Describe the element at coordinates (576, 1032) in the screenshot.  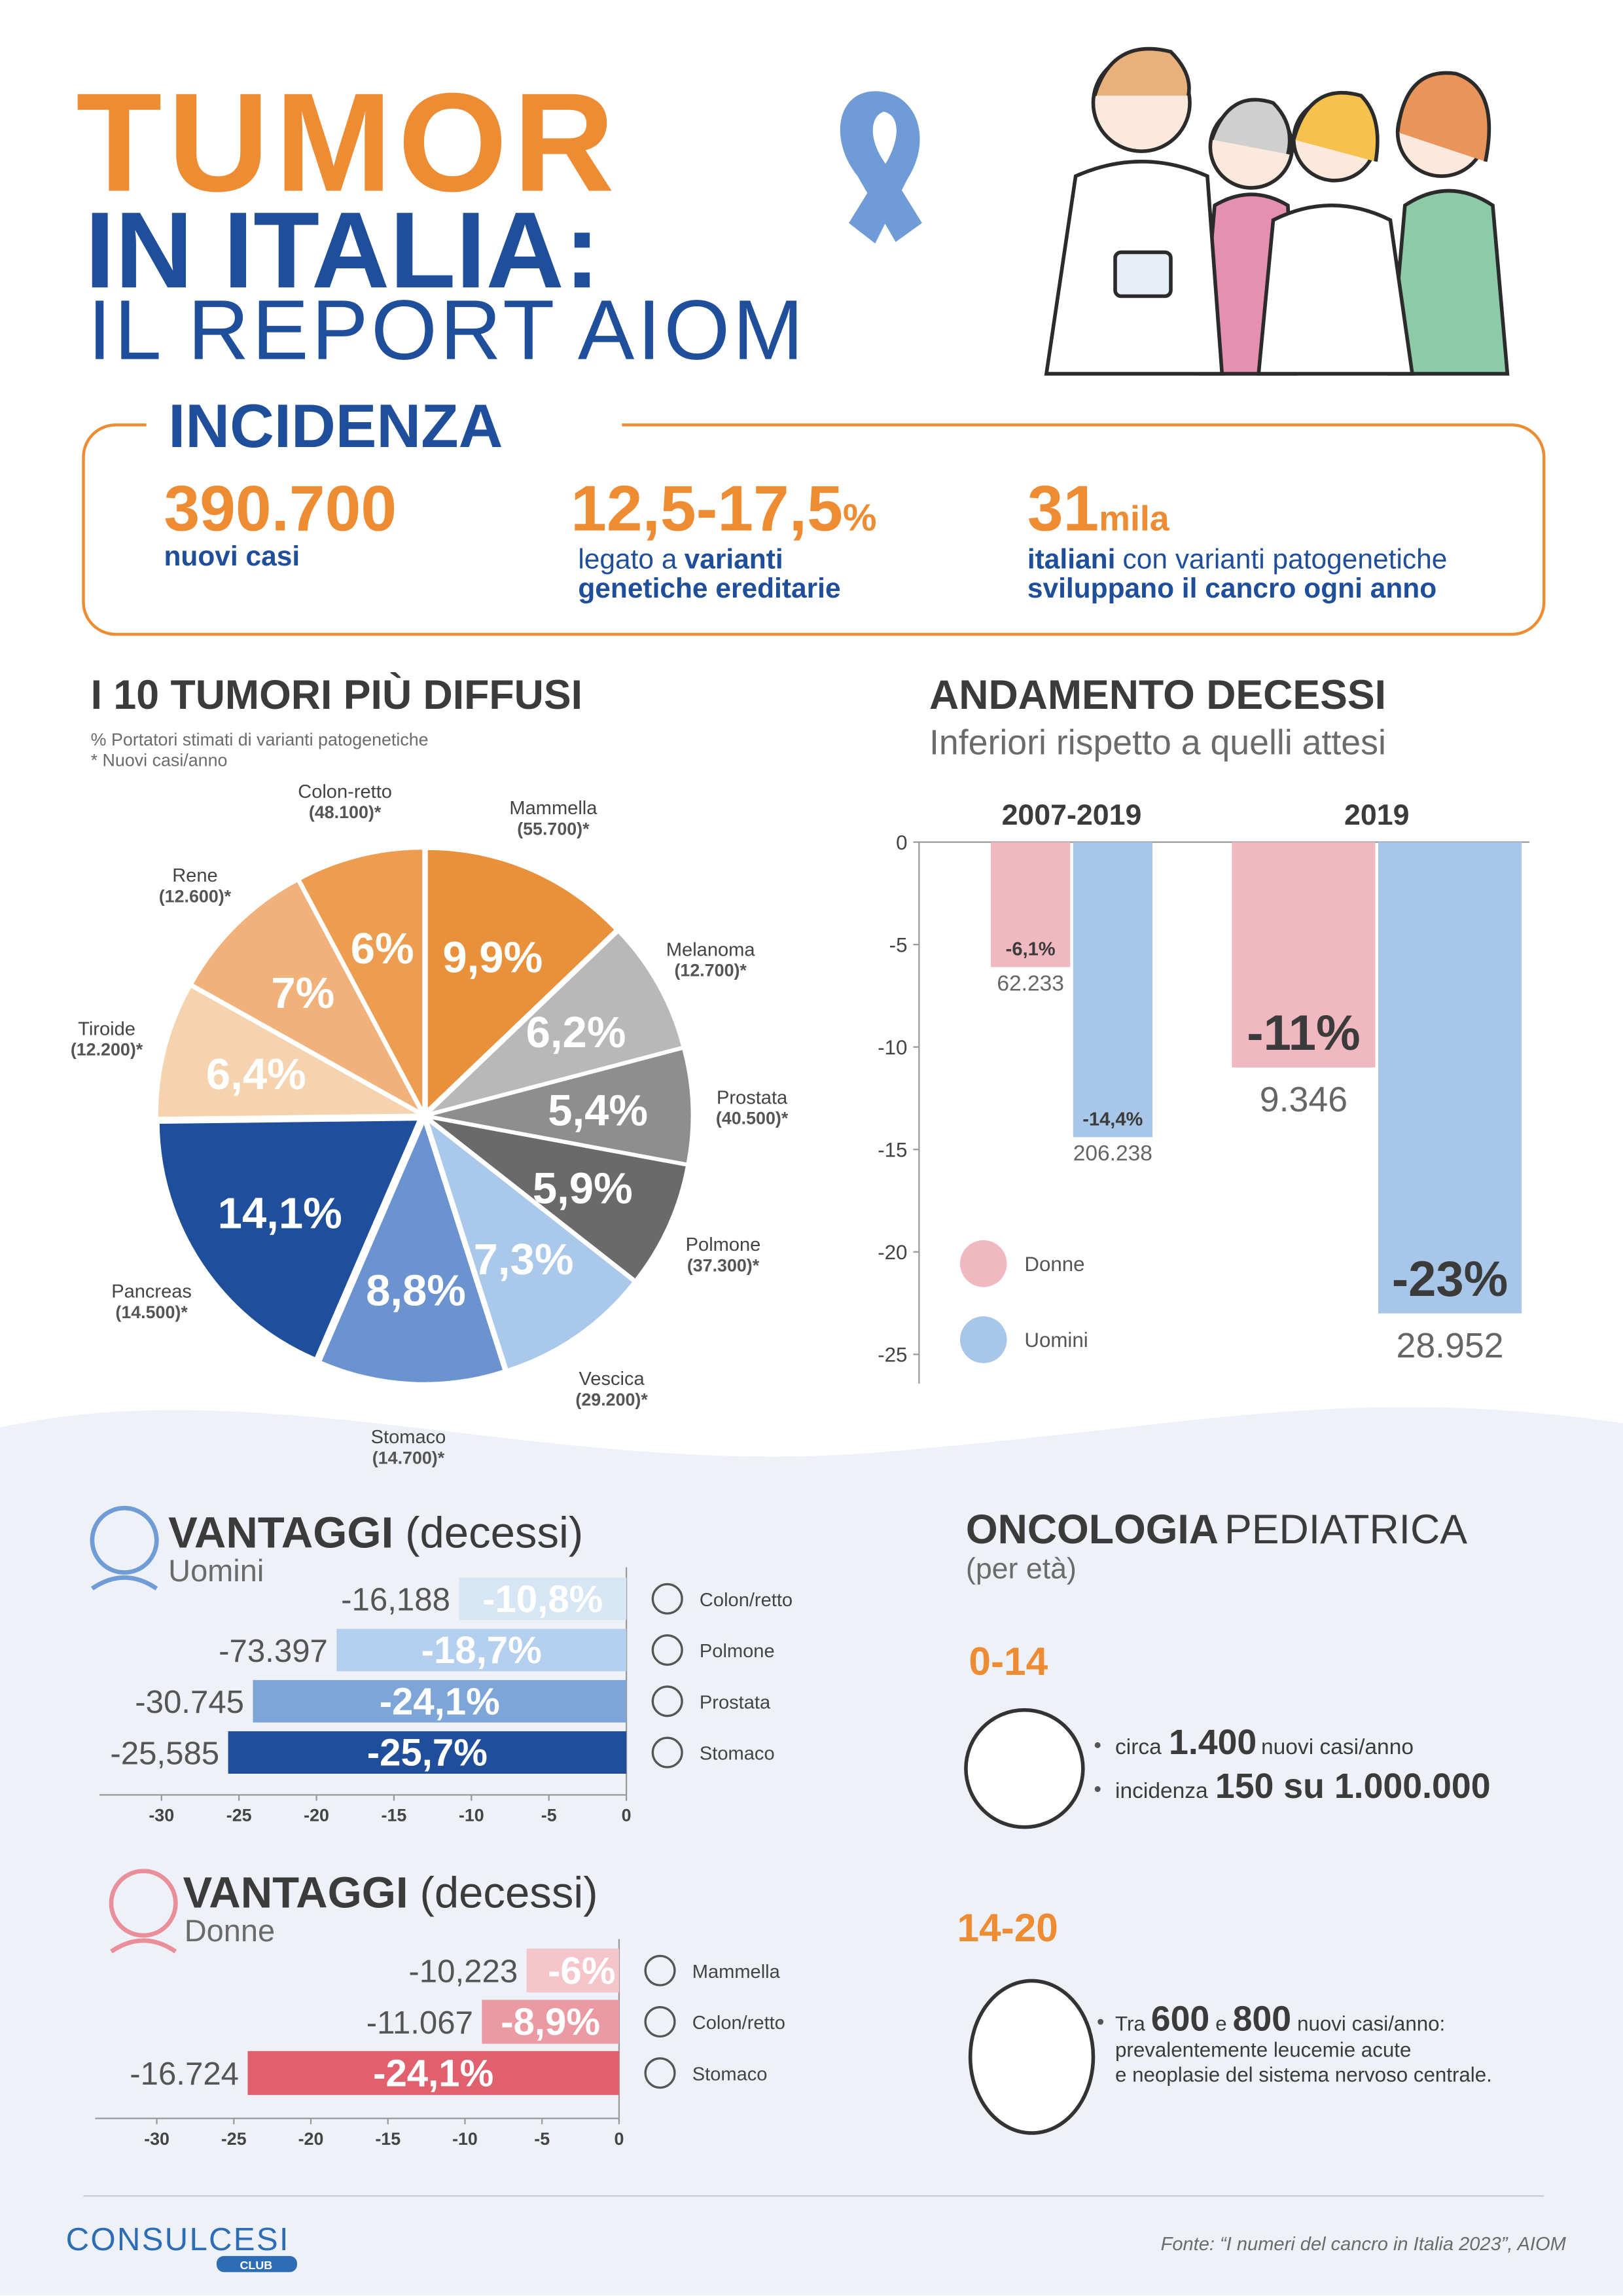
I see `slice-label: 6,2%` at that location.